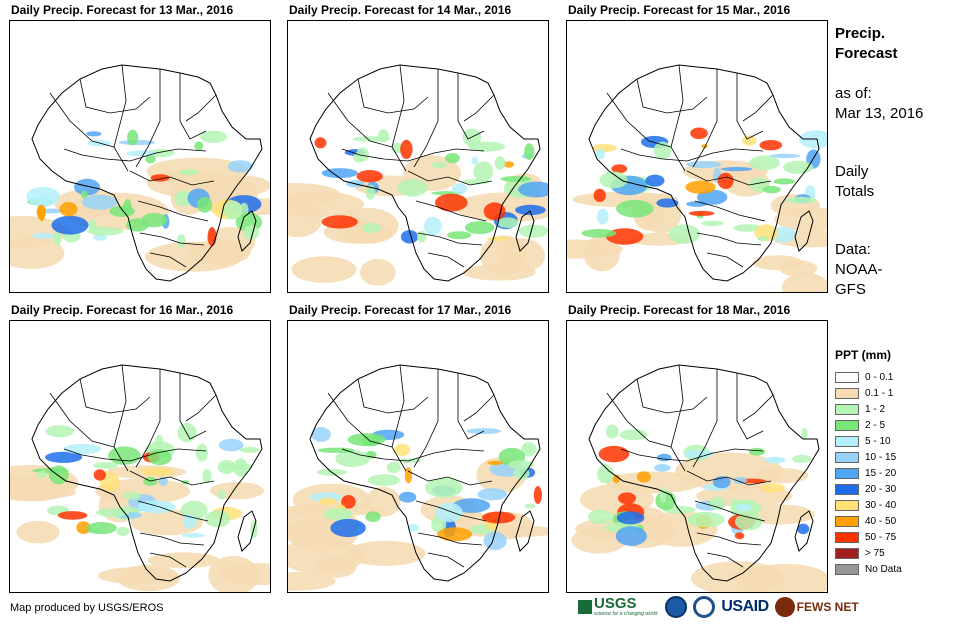  I want to click on data-source-block: Data: NOAA- GFS, so click(897, 270).